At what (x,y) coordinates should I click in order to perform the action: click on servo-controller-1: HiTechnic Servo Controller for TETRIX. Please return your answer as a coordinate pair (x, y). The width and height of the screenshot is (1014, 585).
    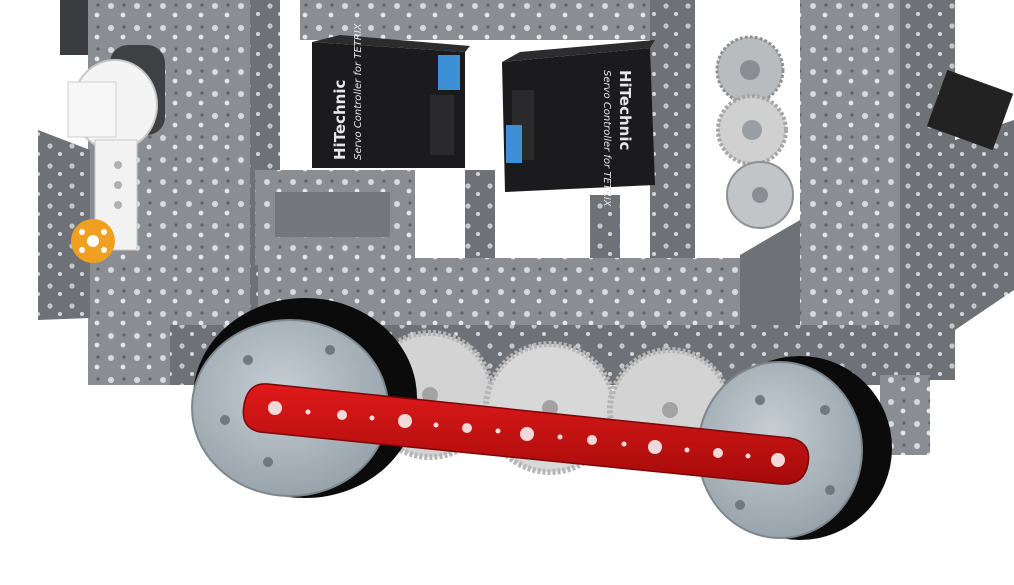
    Looking at the image, I should click on (391, 95).